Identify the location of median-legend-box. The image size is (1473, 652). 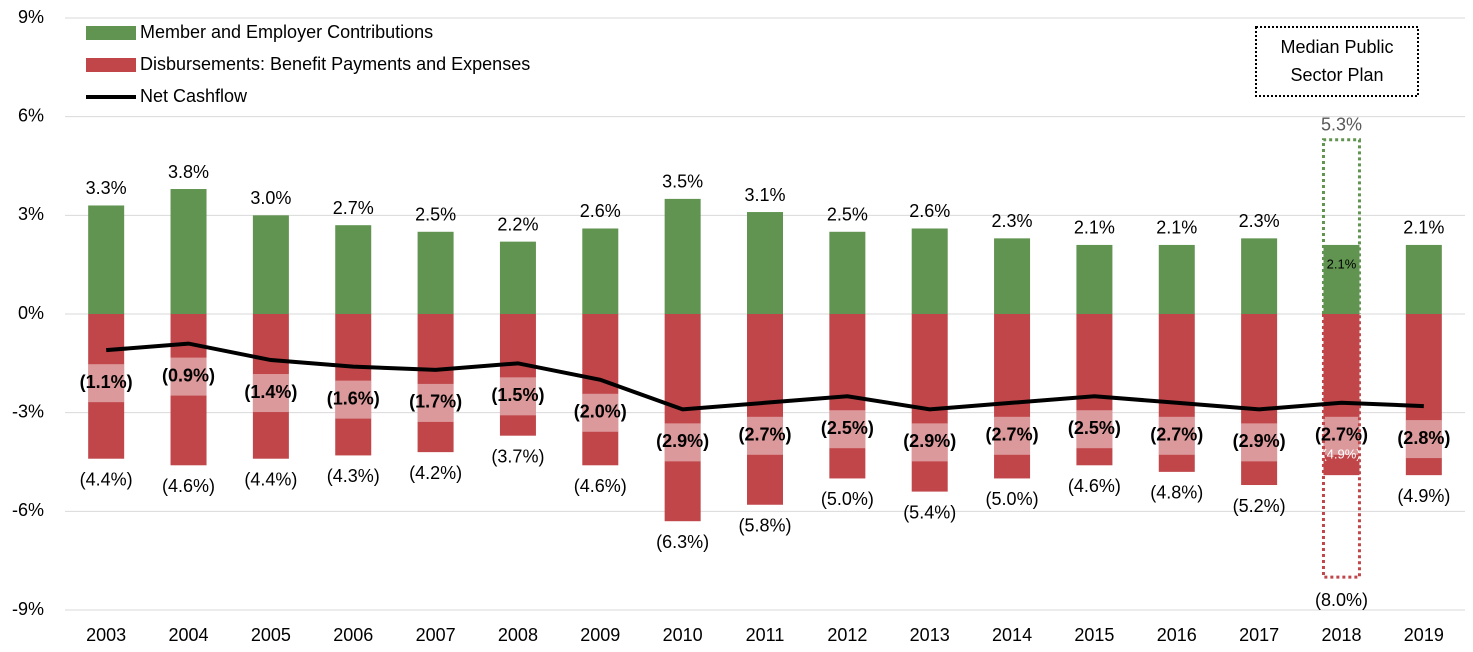
(1337, 61).